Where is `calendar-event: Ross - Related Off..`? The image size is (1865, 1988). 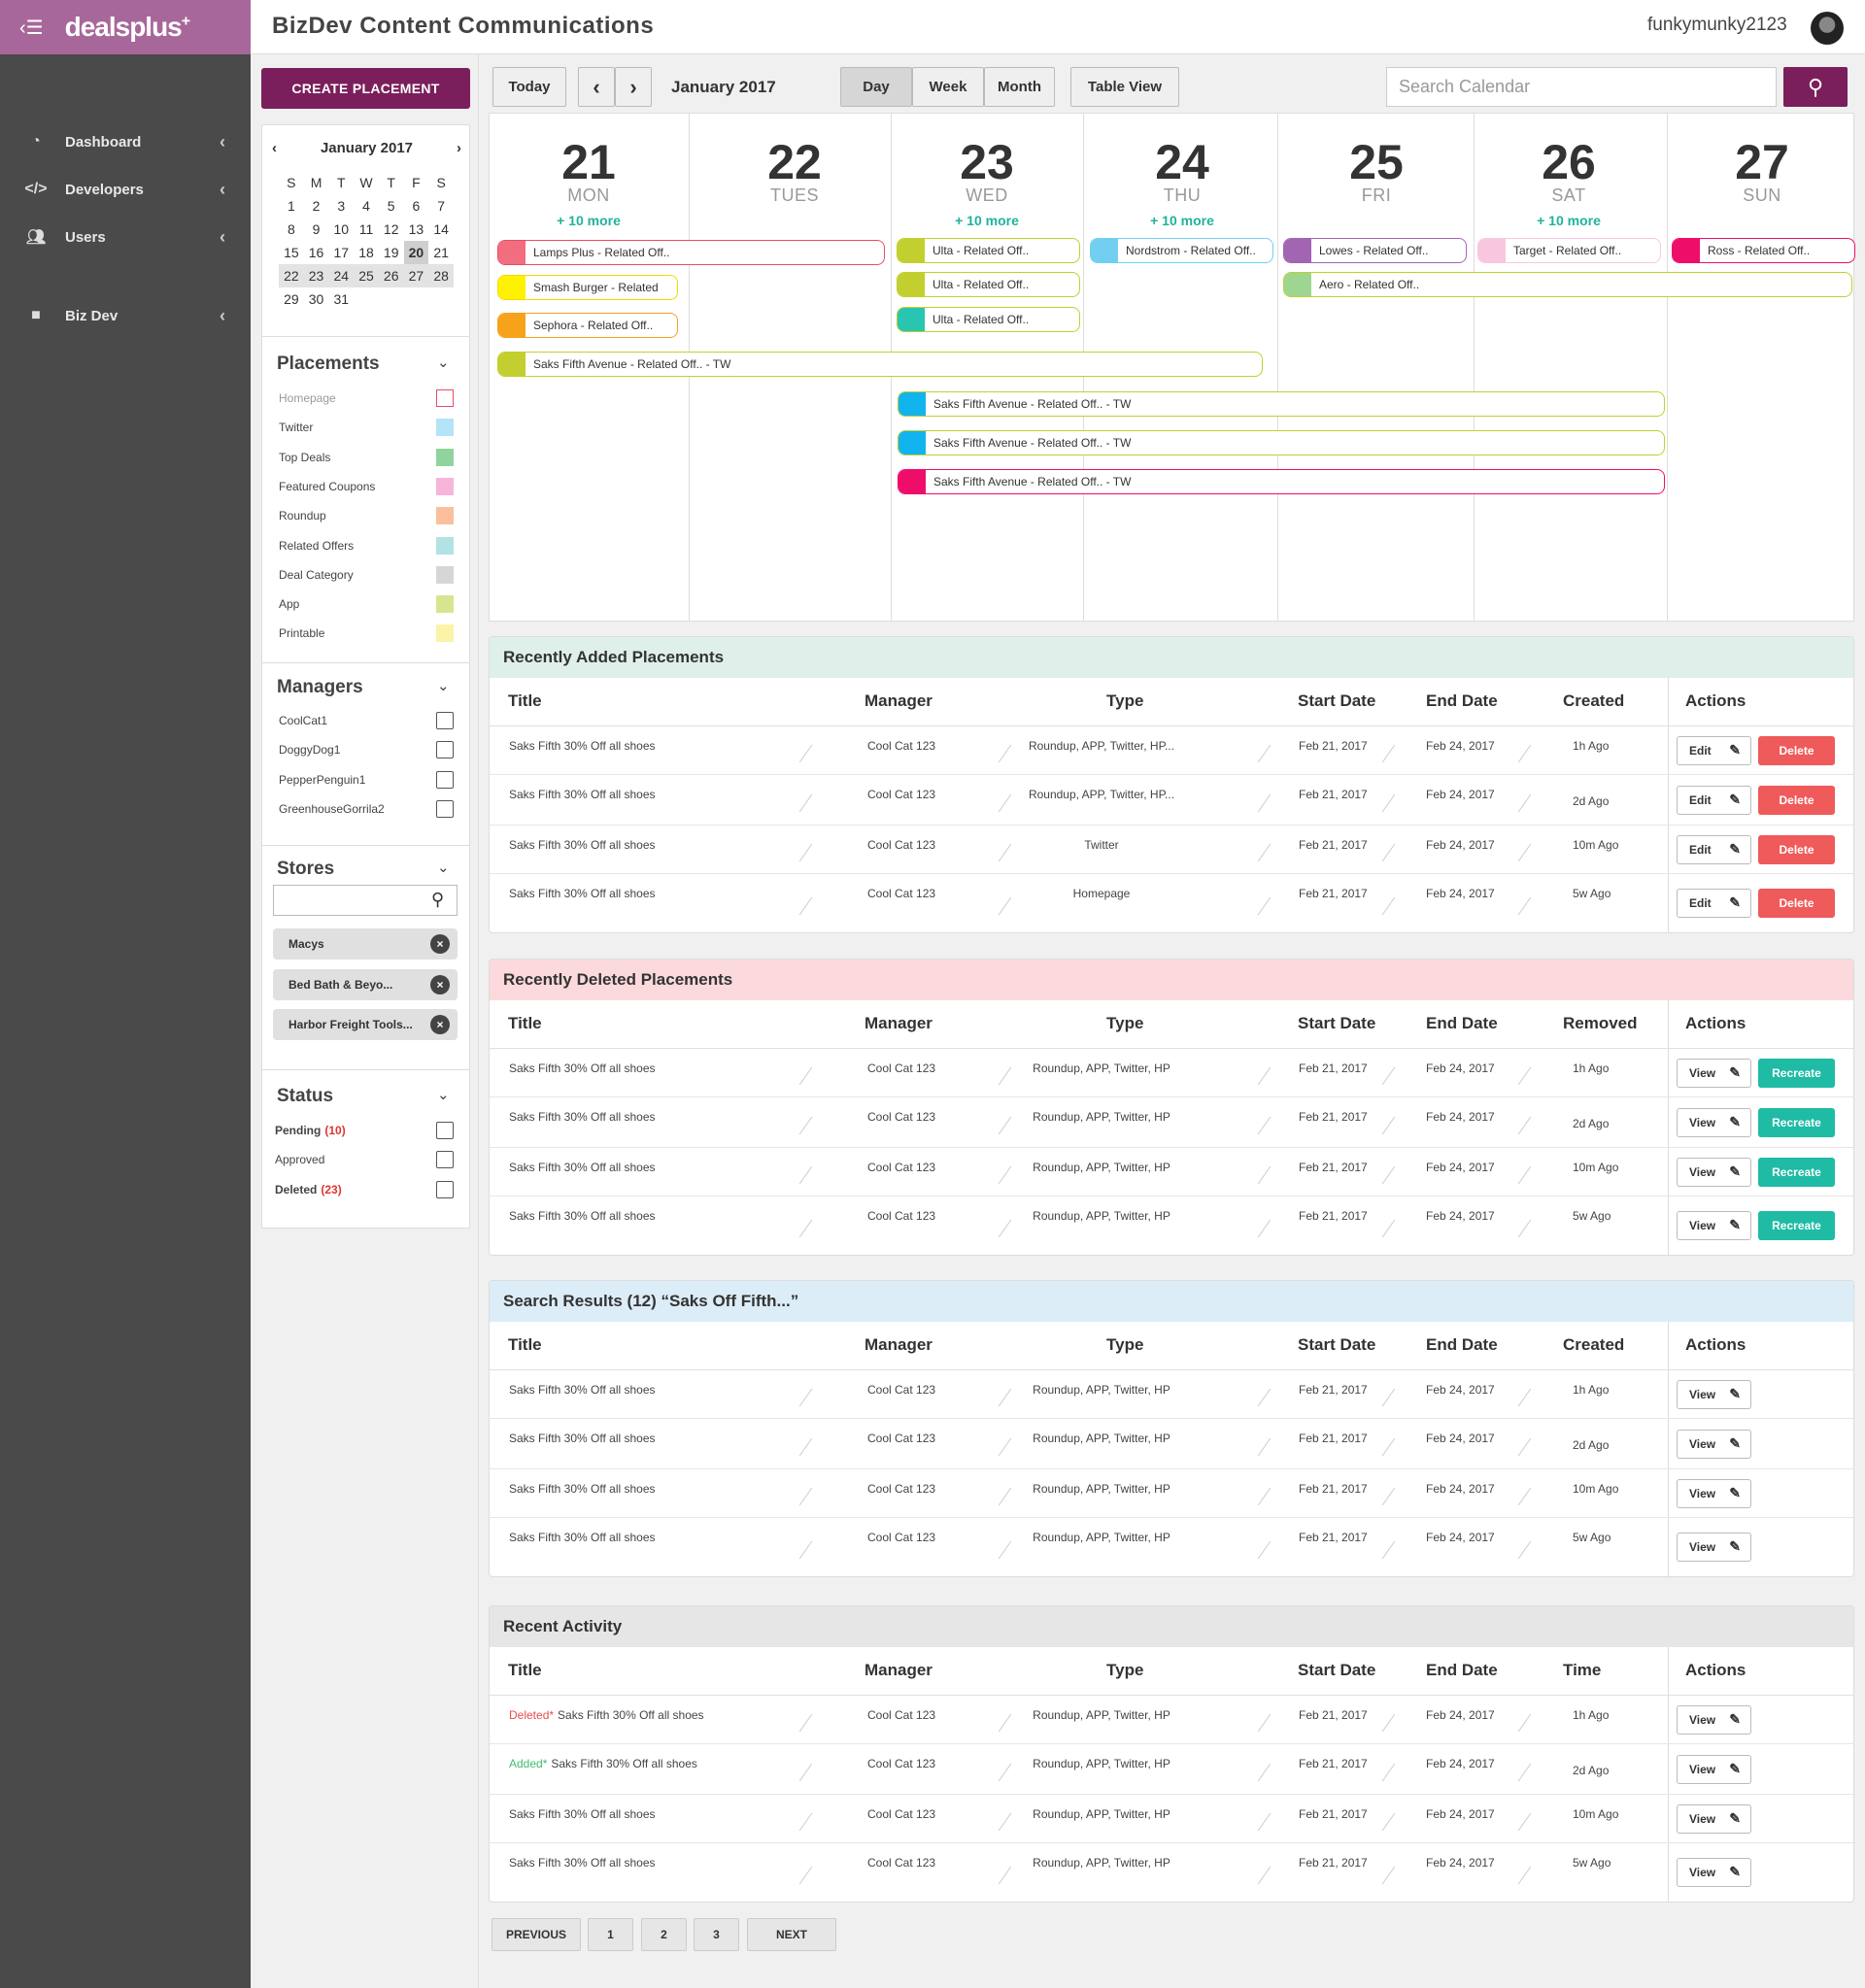 calendar-event: Ross - Related Off.. is located at coordinates (1763, 250).